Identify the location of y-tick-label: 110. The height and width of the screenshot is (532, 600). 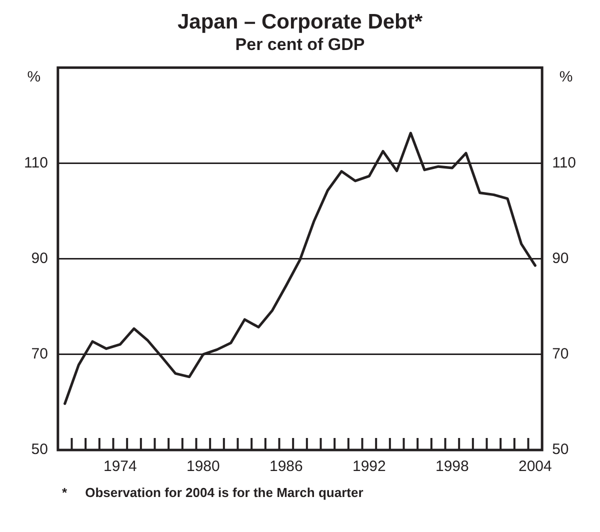
(36, 163).